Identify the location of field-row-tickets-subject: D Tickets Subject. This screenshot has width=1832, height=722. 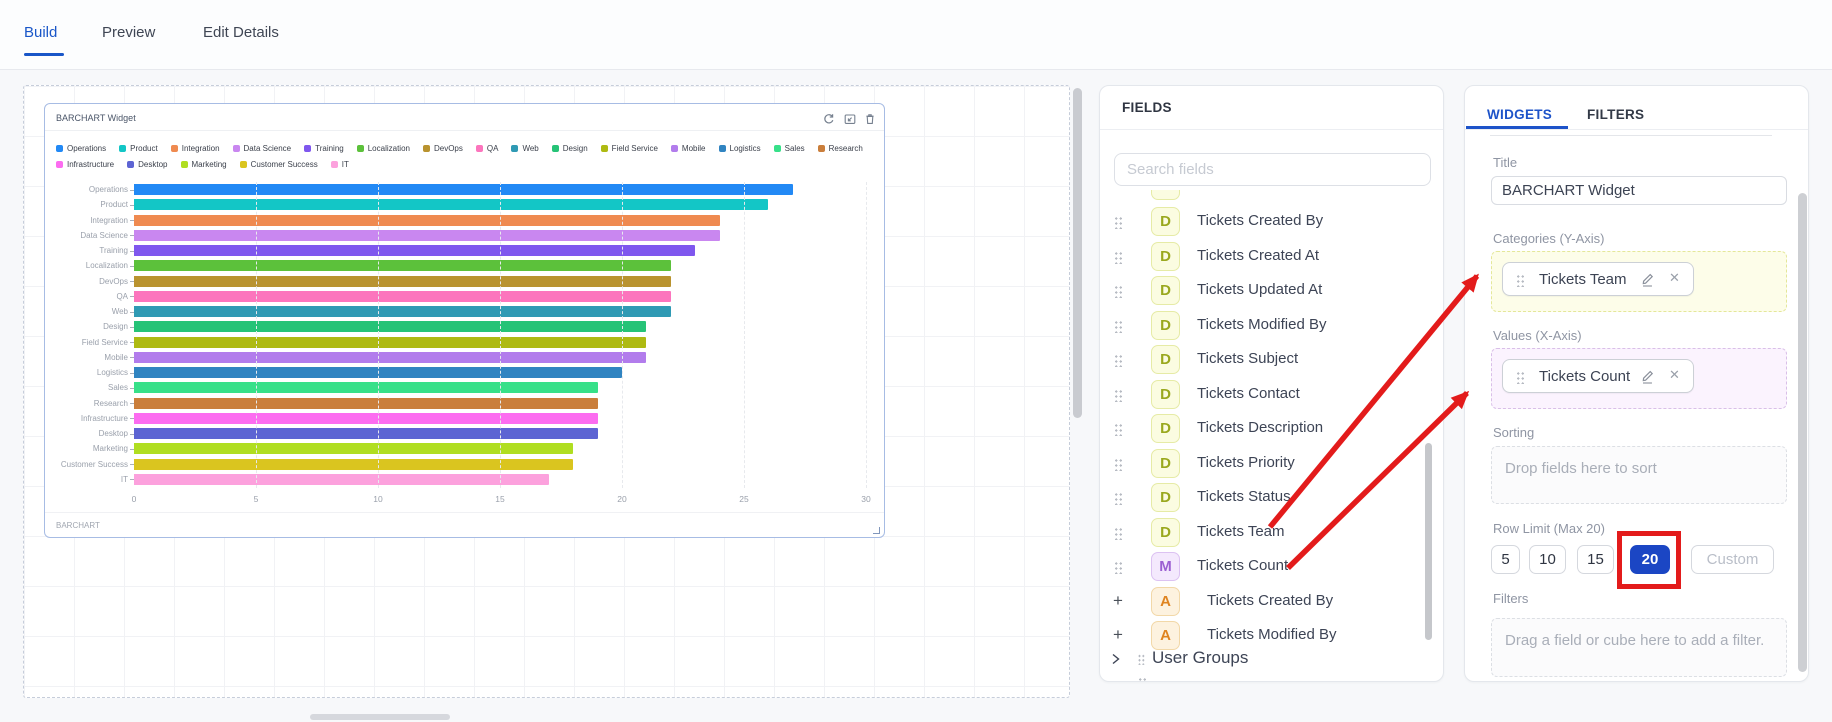
(1262, 360).